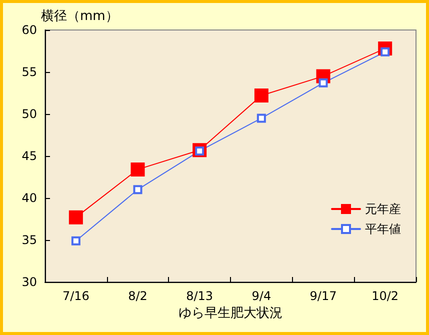 This screenshot has height=335, width=429. Describe the element at coordinates (79, 16) in the screenshot. I see `y-axis-title: 横径（mm）` at that location.